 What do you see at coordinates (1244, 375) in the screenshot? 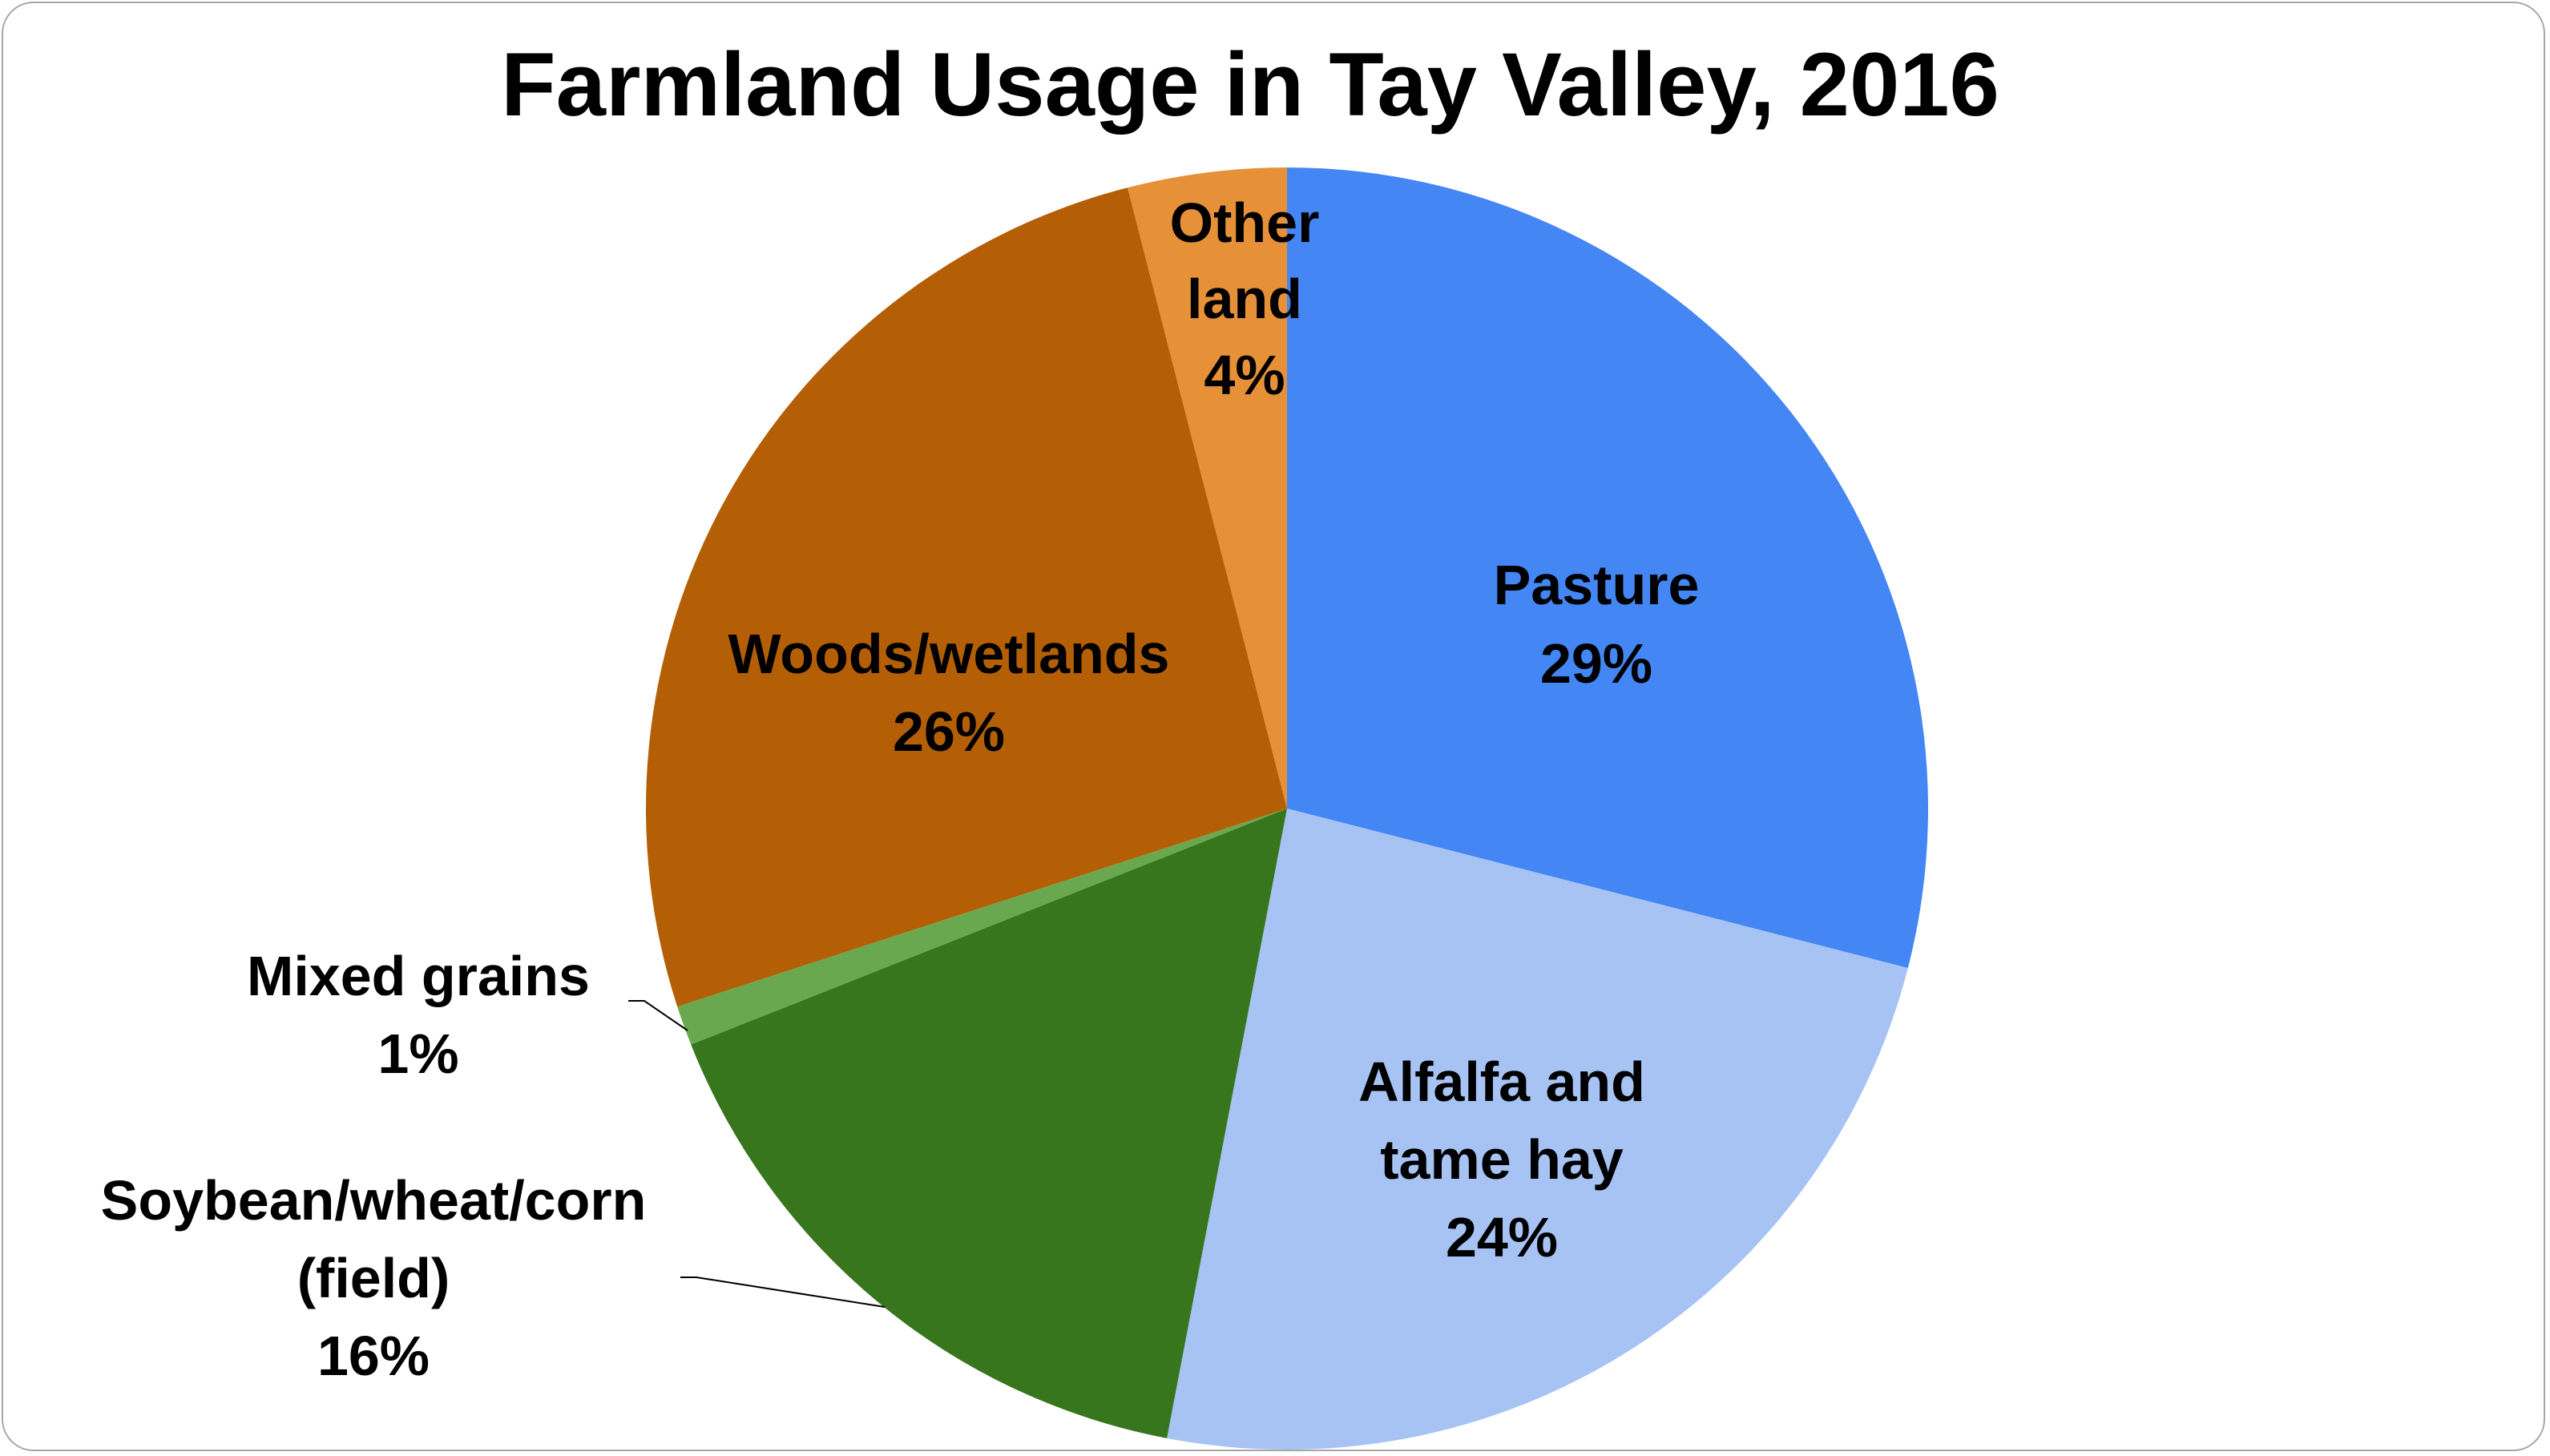
I see `slice-percent-label: 4%` at bounding box center [1244, 375].